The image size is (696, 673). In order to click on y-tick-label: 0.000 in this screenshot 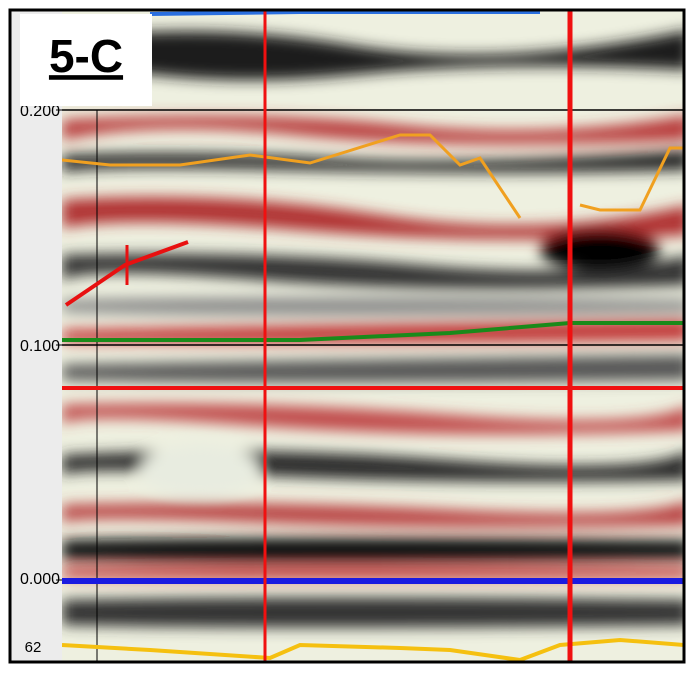, I will do `click(40, 579)`.